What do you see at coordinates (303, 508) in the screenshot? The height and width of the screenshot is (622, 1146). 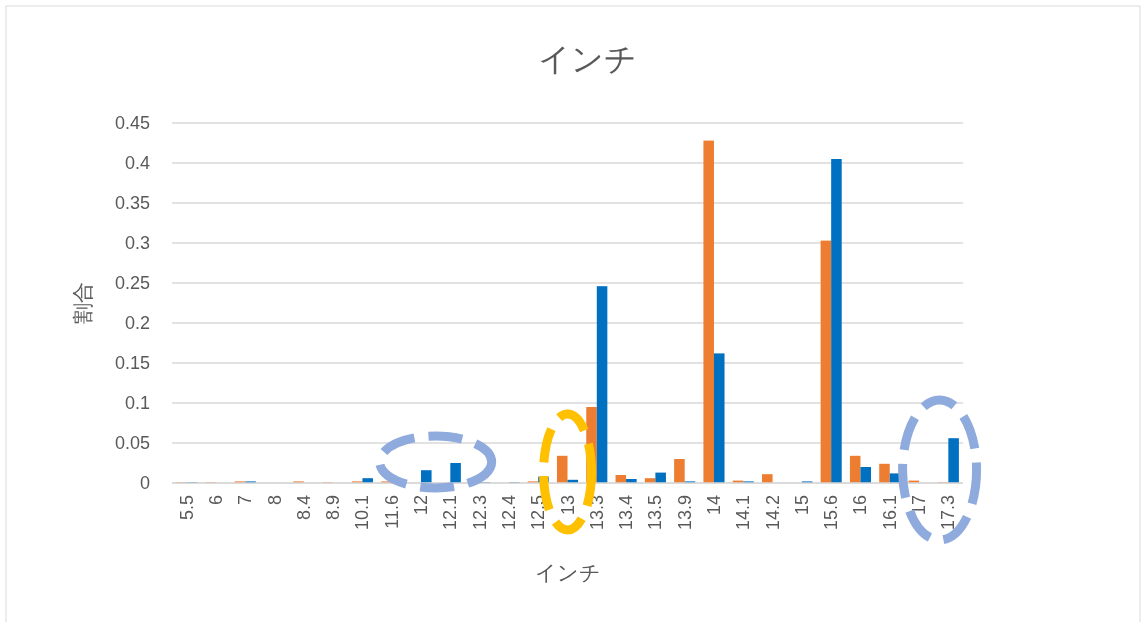 I see `x-tick-label: 8.4` at bounding box center [303, 508].